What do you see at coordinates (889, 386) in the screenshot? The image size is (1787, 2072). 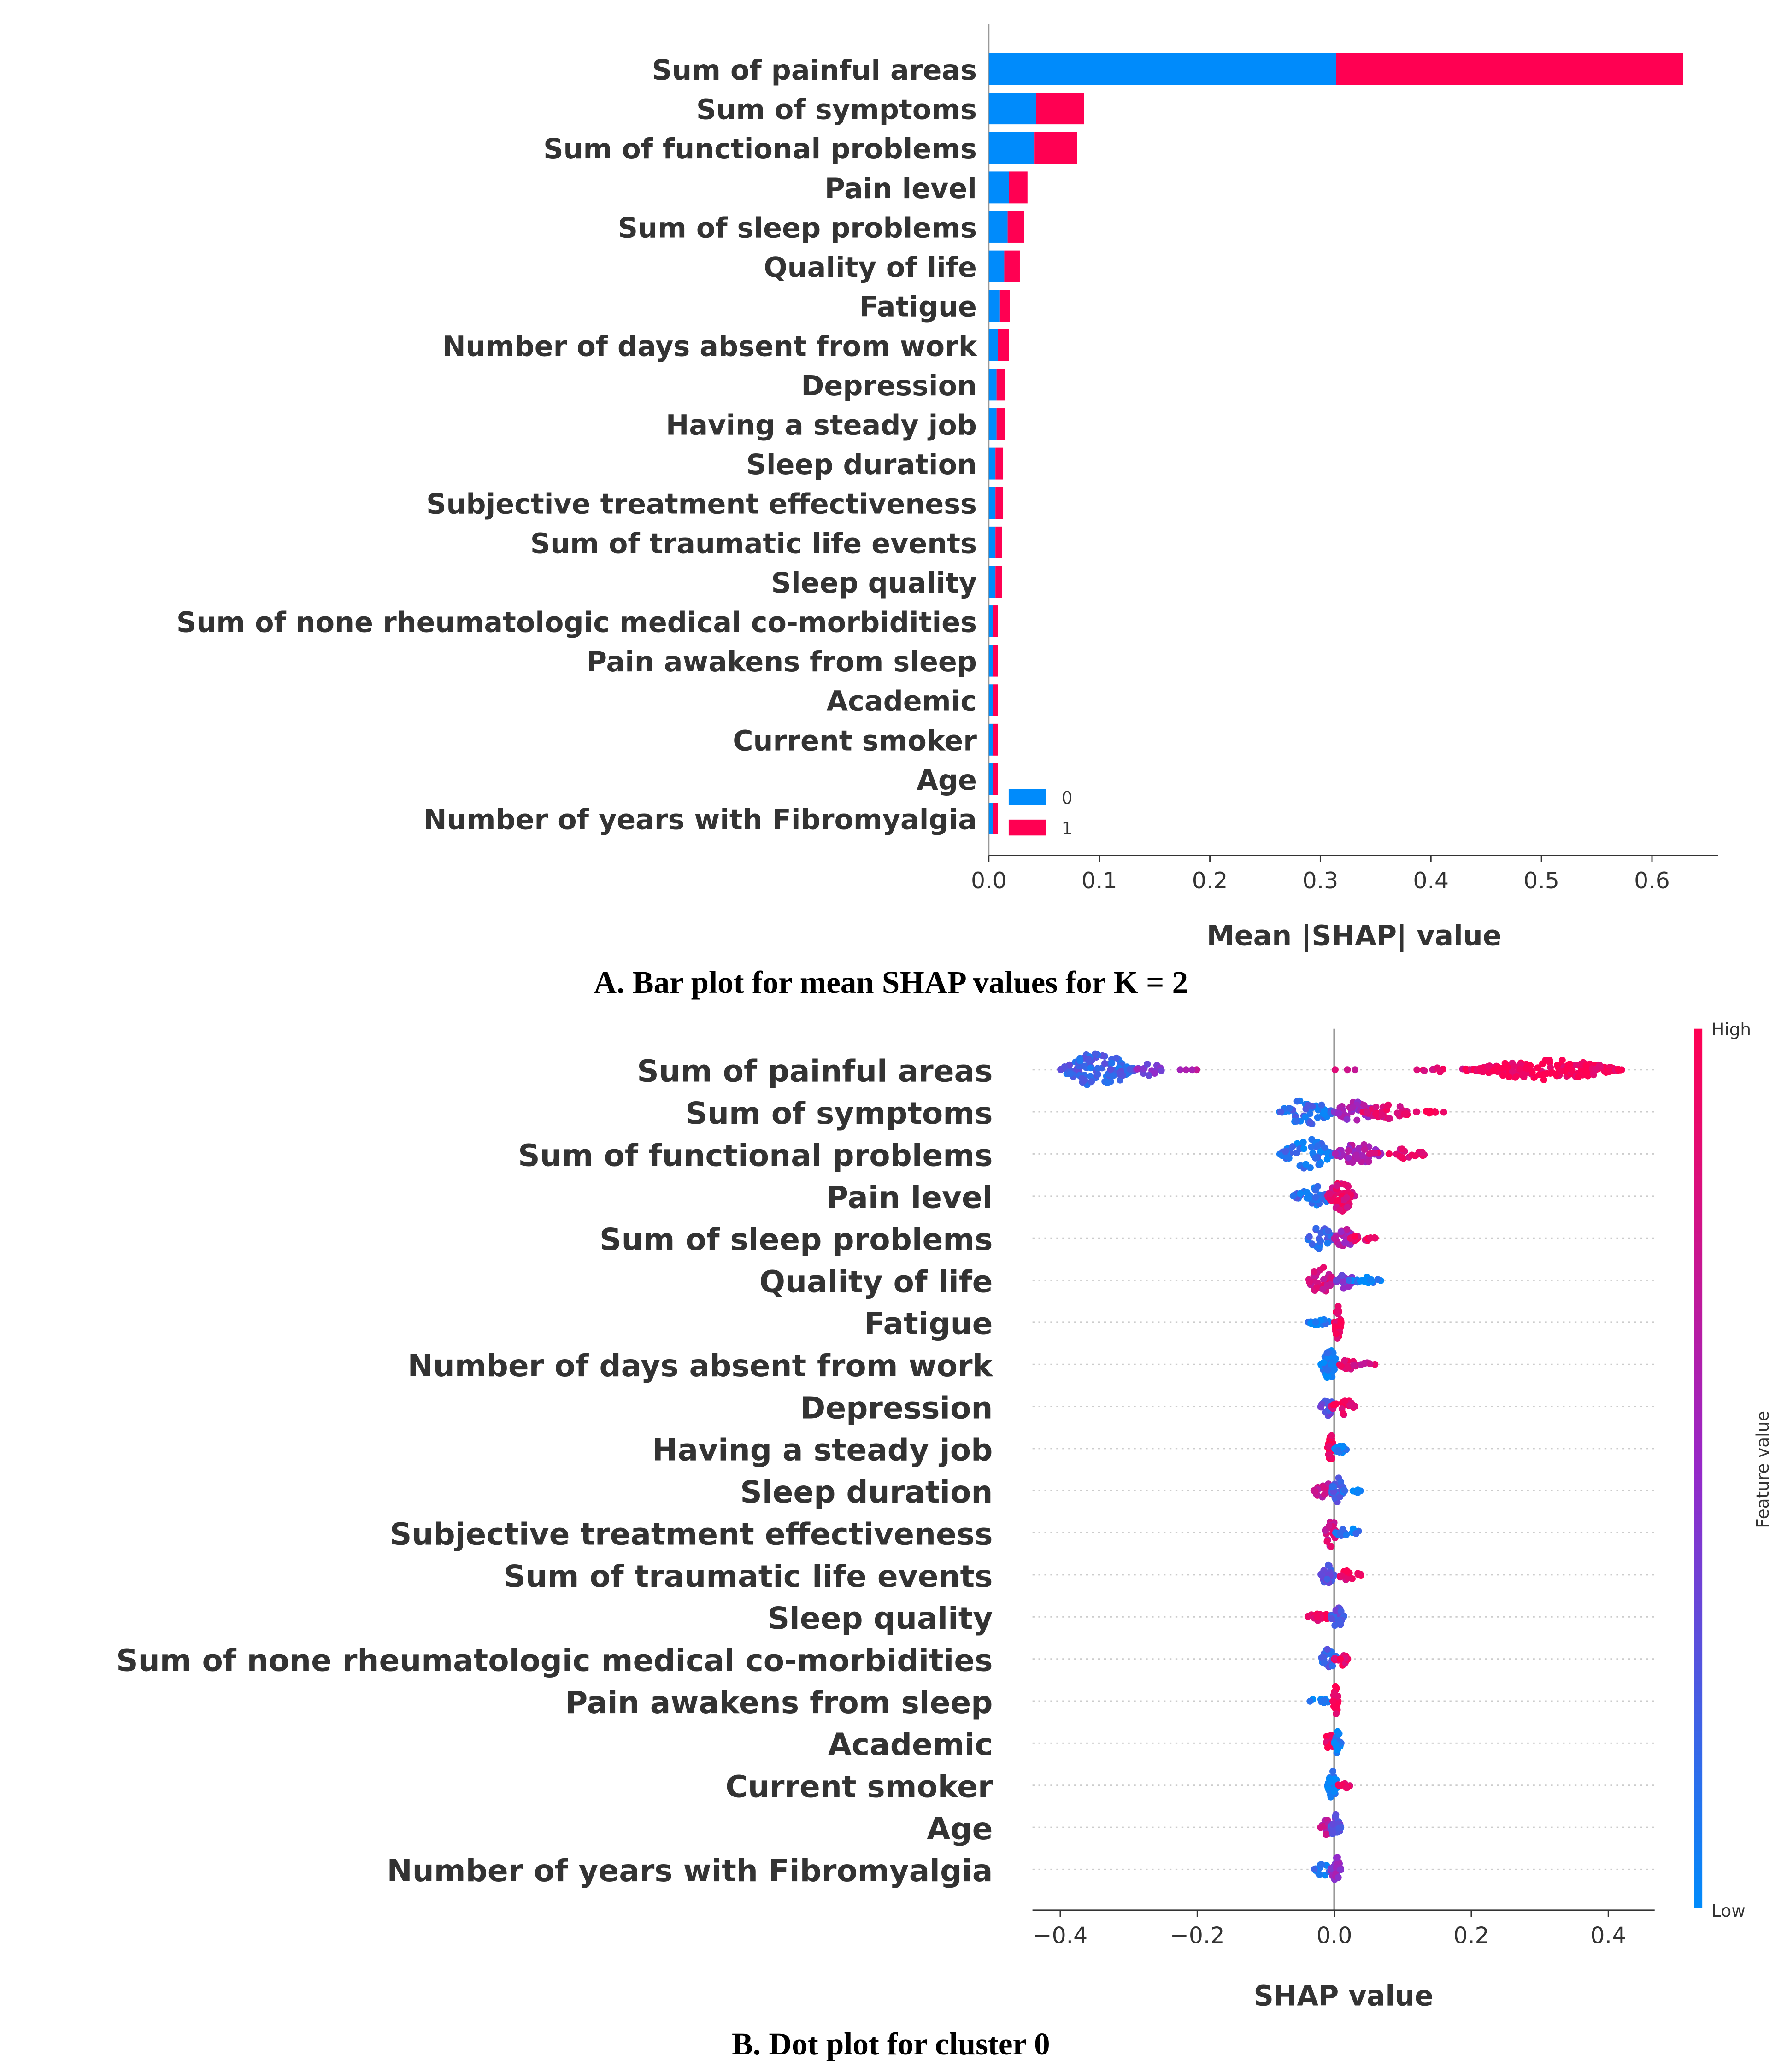 I see `feature-label: Depression` at bounding box center [889, 386].